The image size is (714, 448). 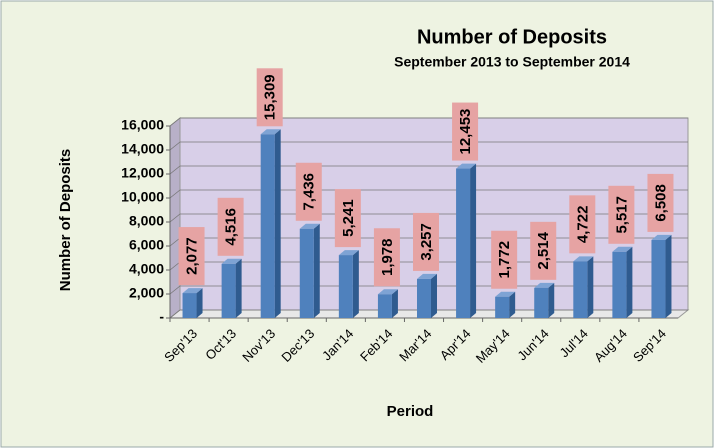 I want to click on y-axis-title: Number of Deposits, so click(x=65, y=220).